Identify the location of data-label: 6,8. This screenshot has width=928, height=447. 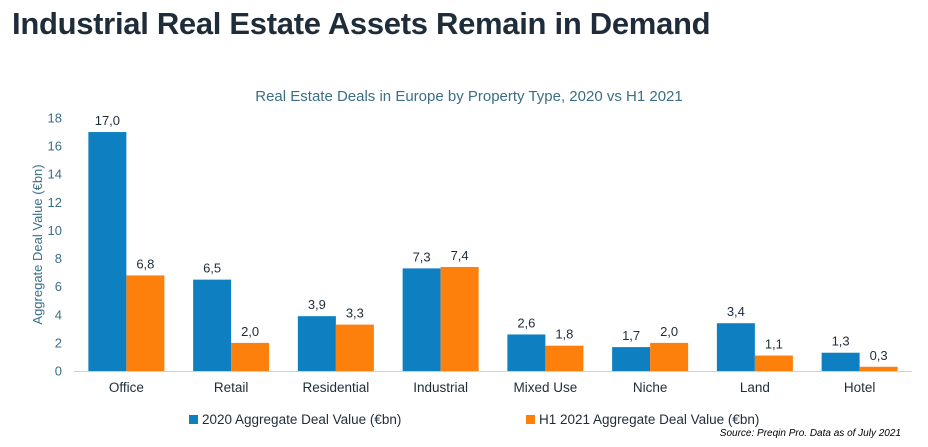
(145, 263).